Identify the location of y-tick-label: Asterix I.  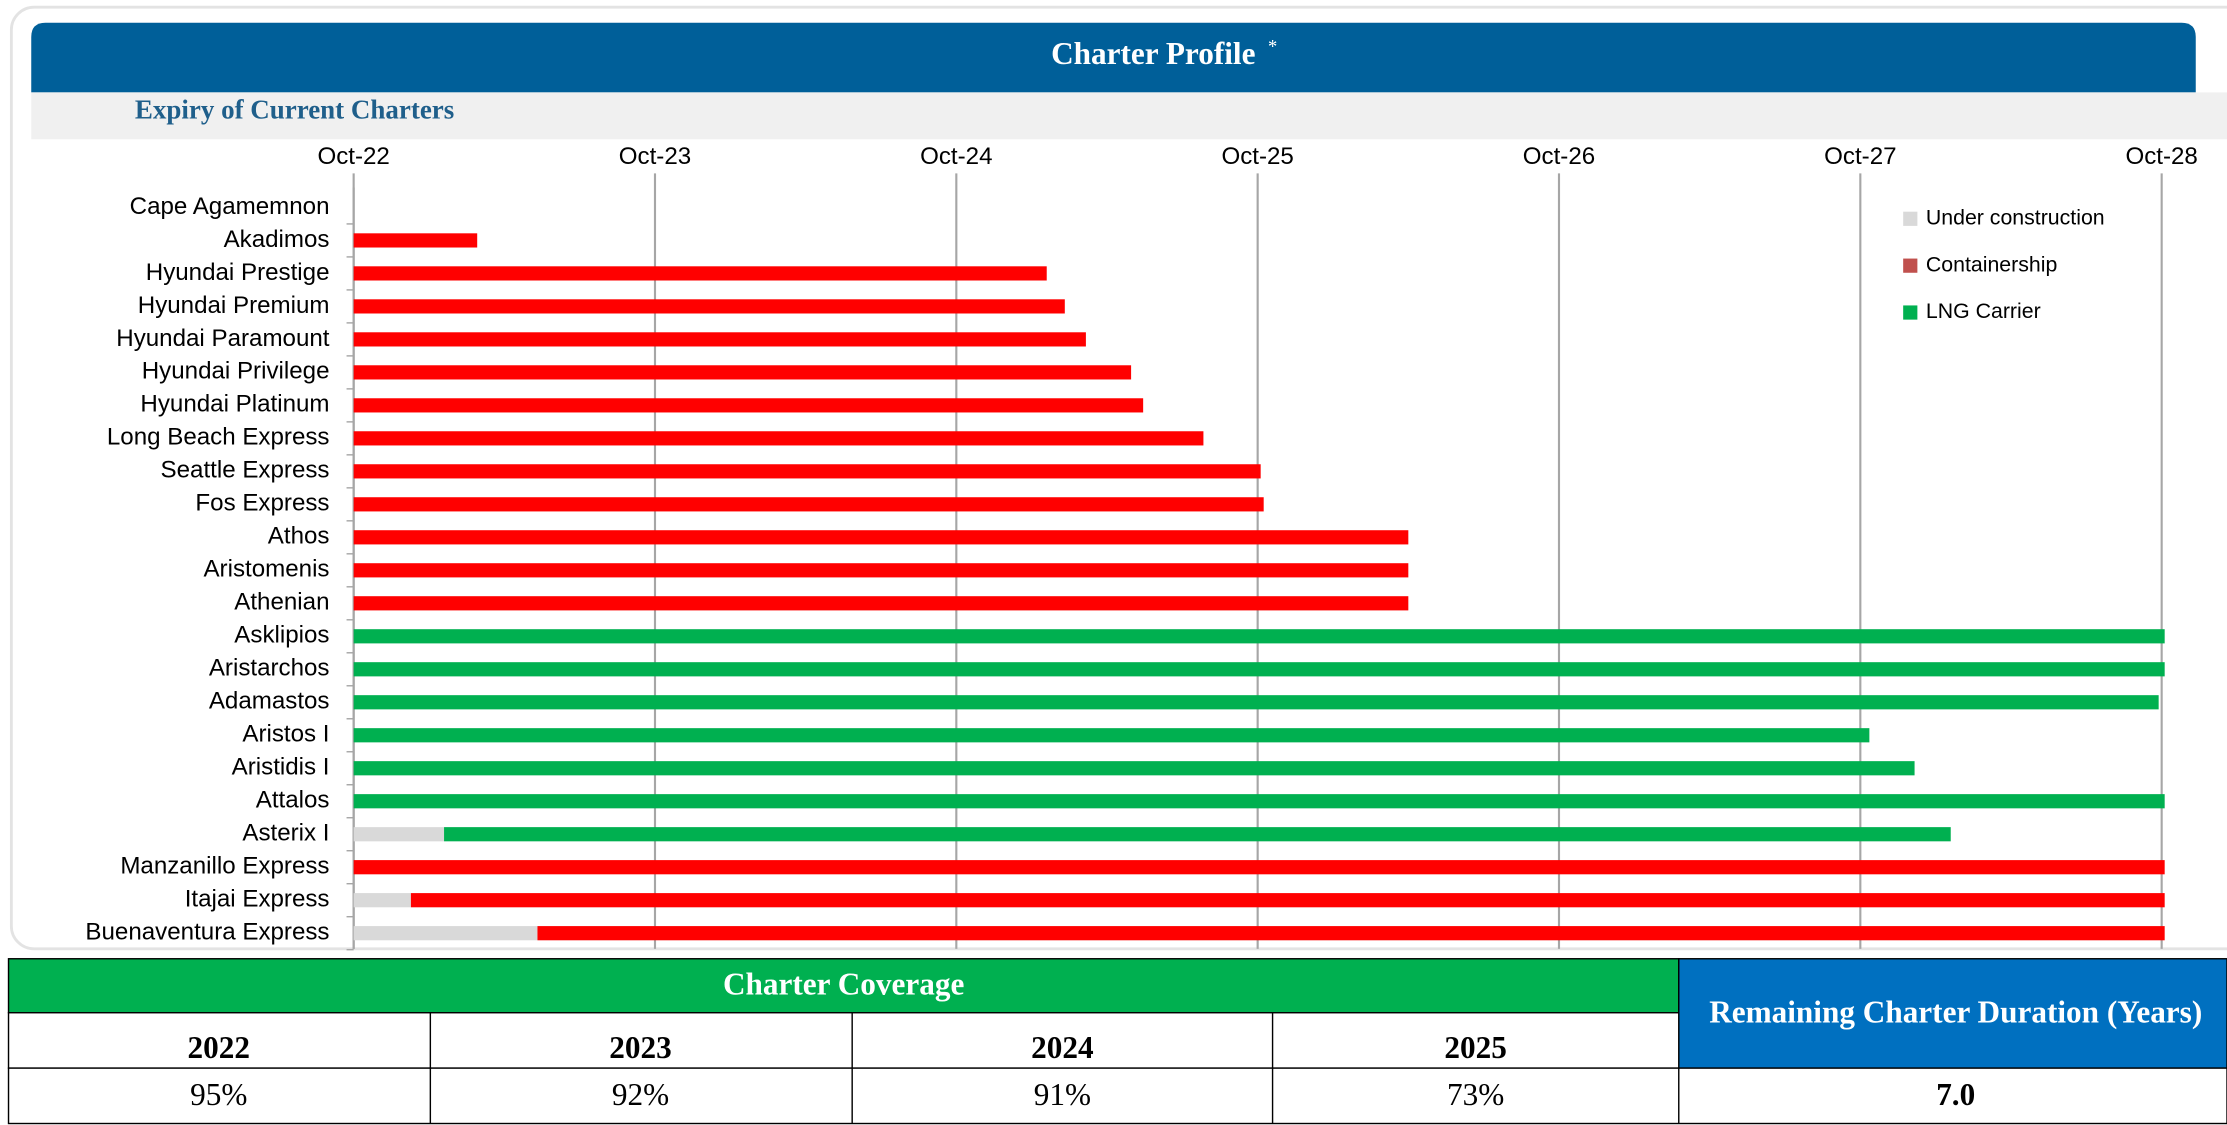
(285, 833).